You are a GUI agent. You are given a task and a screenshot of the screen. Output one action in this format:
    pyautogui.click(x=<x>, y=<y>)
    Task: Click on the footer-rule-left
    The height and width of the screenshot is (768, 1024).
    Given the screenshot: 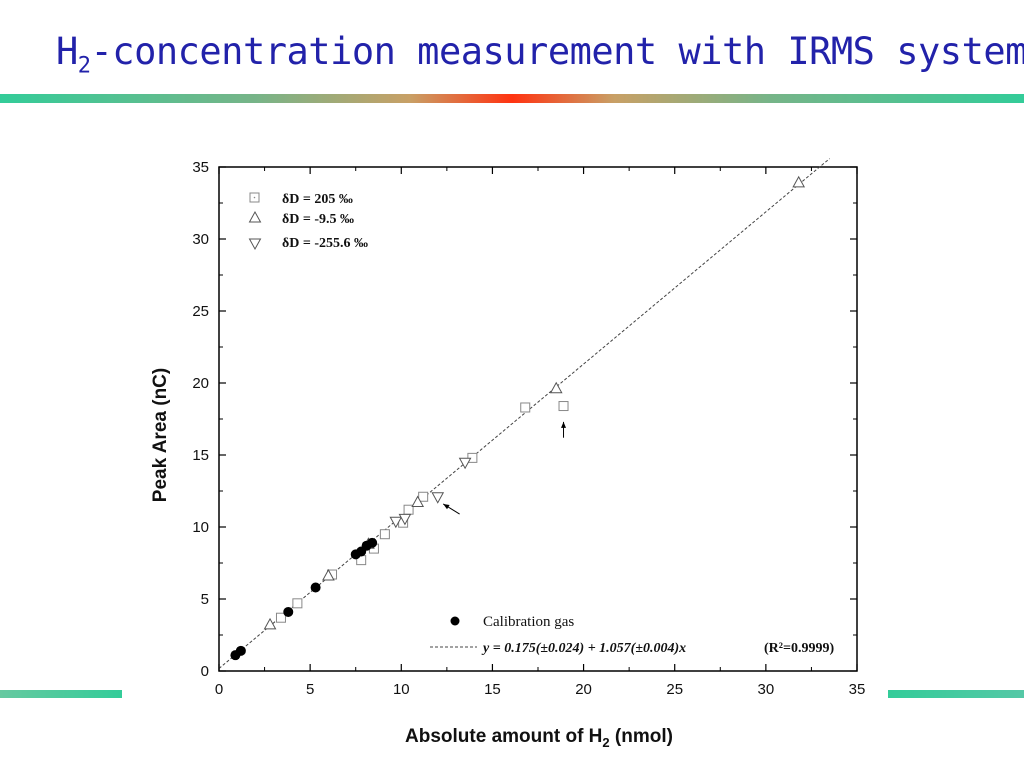 What is the action you would take?
    pyautogui.click(x=61, y=694)
    